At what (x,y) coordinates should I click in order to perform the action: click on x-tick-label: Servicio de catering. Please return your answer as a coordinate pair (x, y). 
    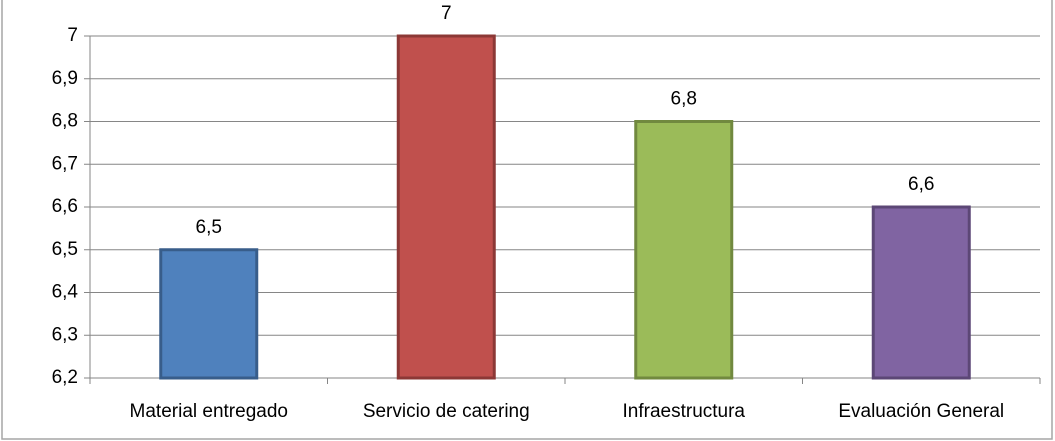
    Looking at the image, I should click on (446, 411).